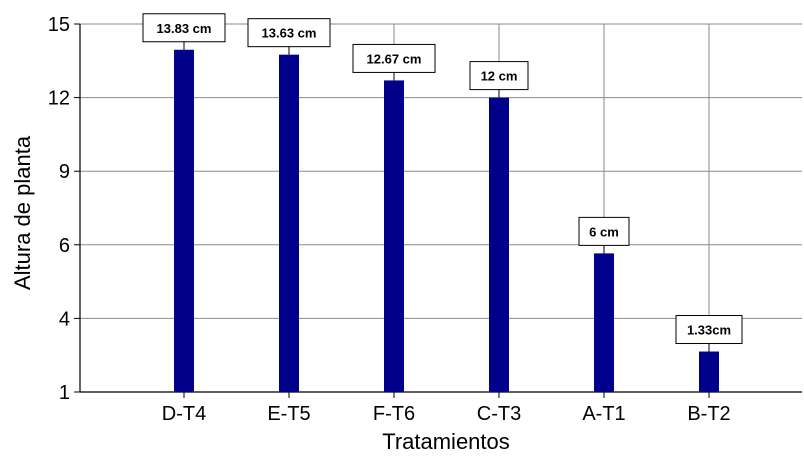  What do you see at coordinates (499, 244) in the screenshot?
I see `bar-C-T3` at bounding box center [499, 244].